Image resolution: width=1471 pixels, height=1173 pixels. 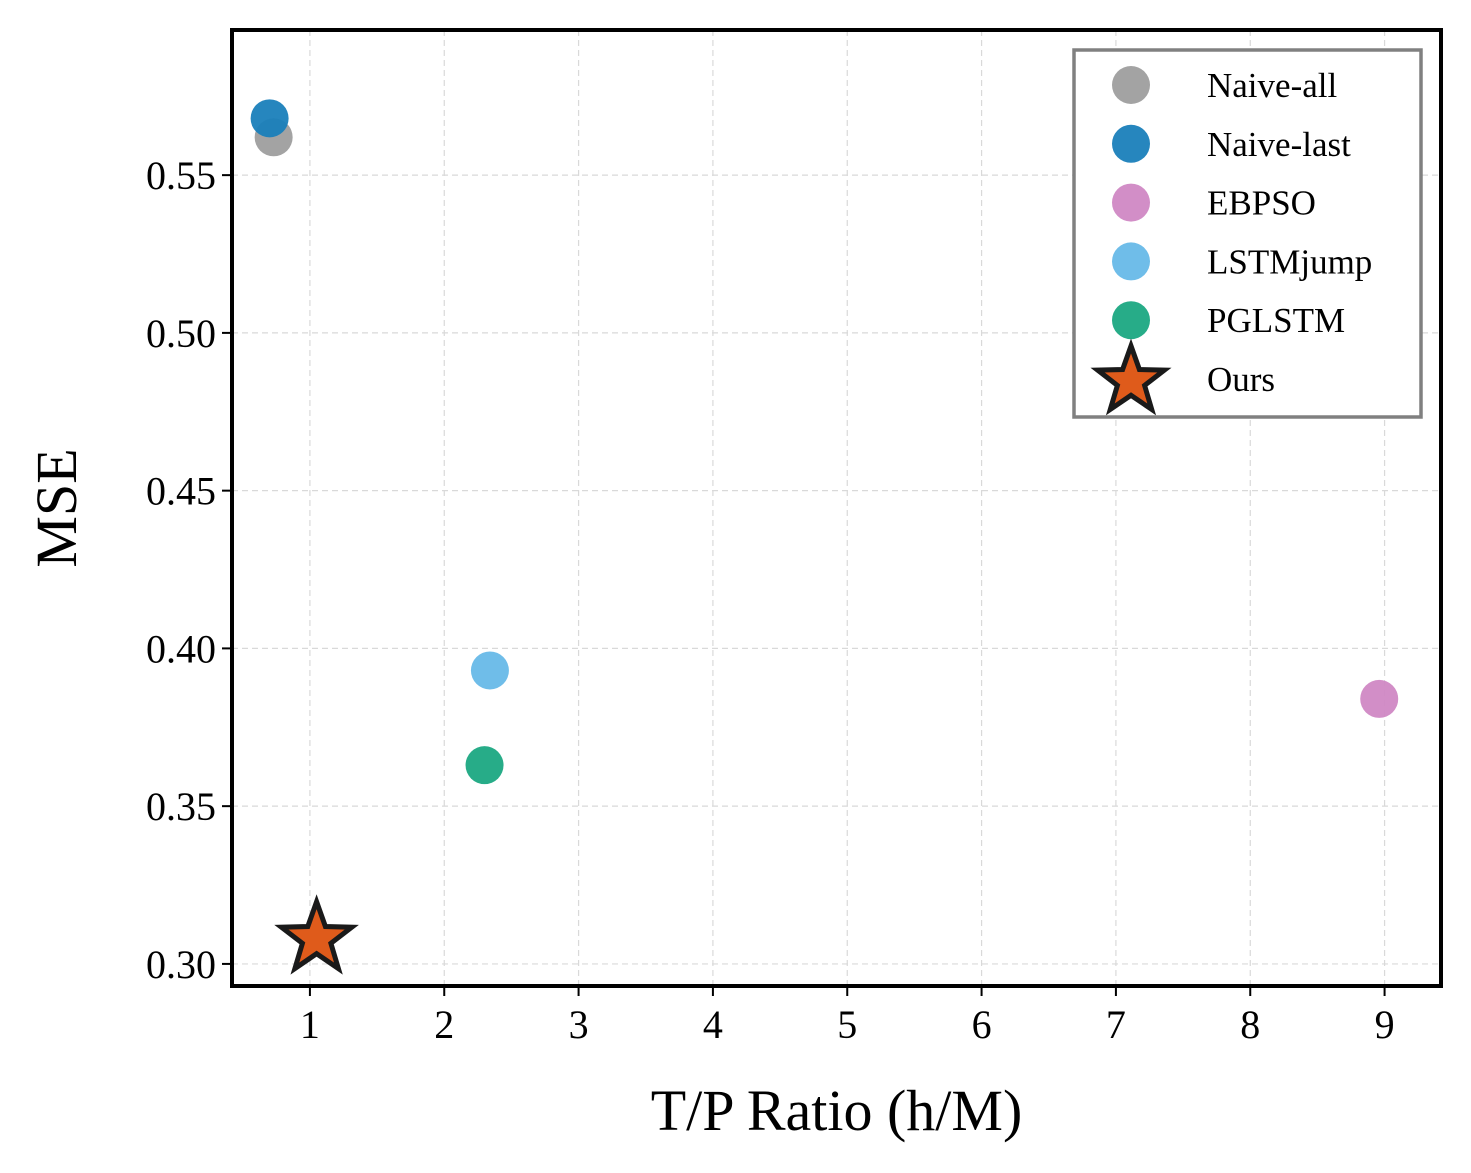 I want to click on legend-label: LSTMjump, so click(x=1289, y=261).